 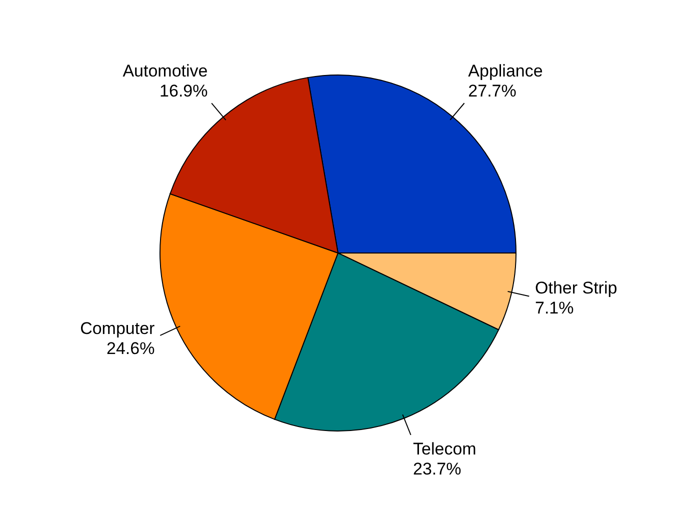 What do you see at coordinates (505, 71) in the screenshot?
I see `slice-label: Appliance` at bounding box center [505, 71].